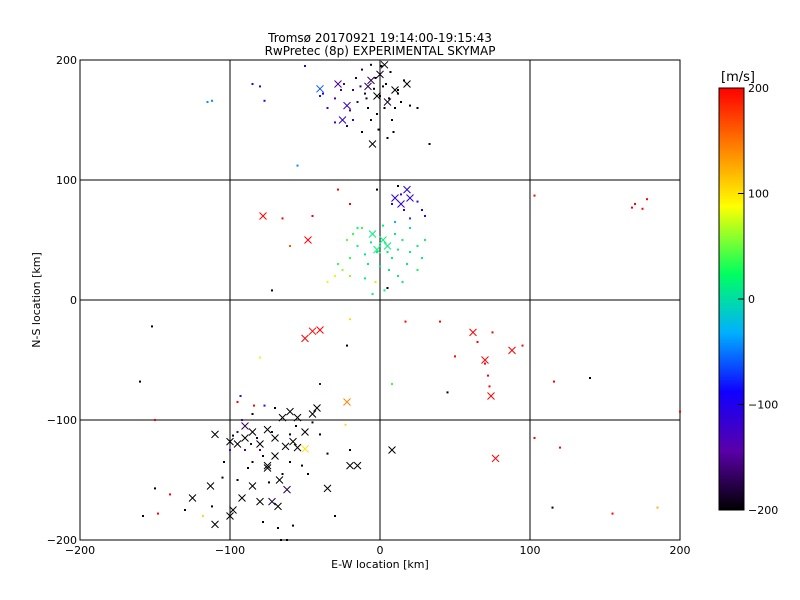  What do you see at coordinates (62, 420) in the screenshot?
I see `y-tick-label: −100` at bounding box center [62, 420].